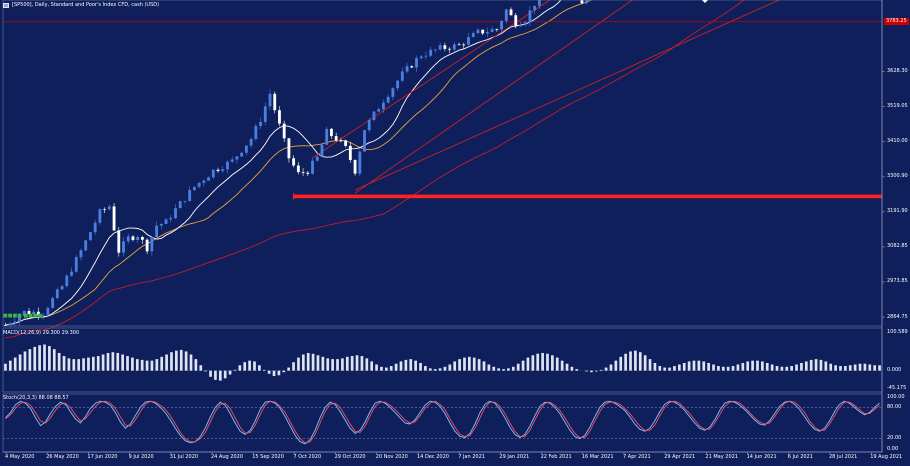 Image resolution: width=910 pixels, height=466 pixels. I want to click on chart-shift-marker, so click(705, 1).